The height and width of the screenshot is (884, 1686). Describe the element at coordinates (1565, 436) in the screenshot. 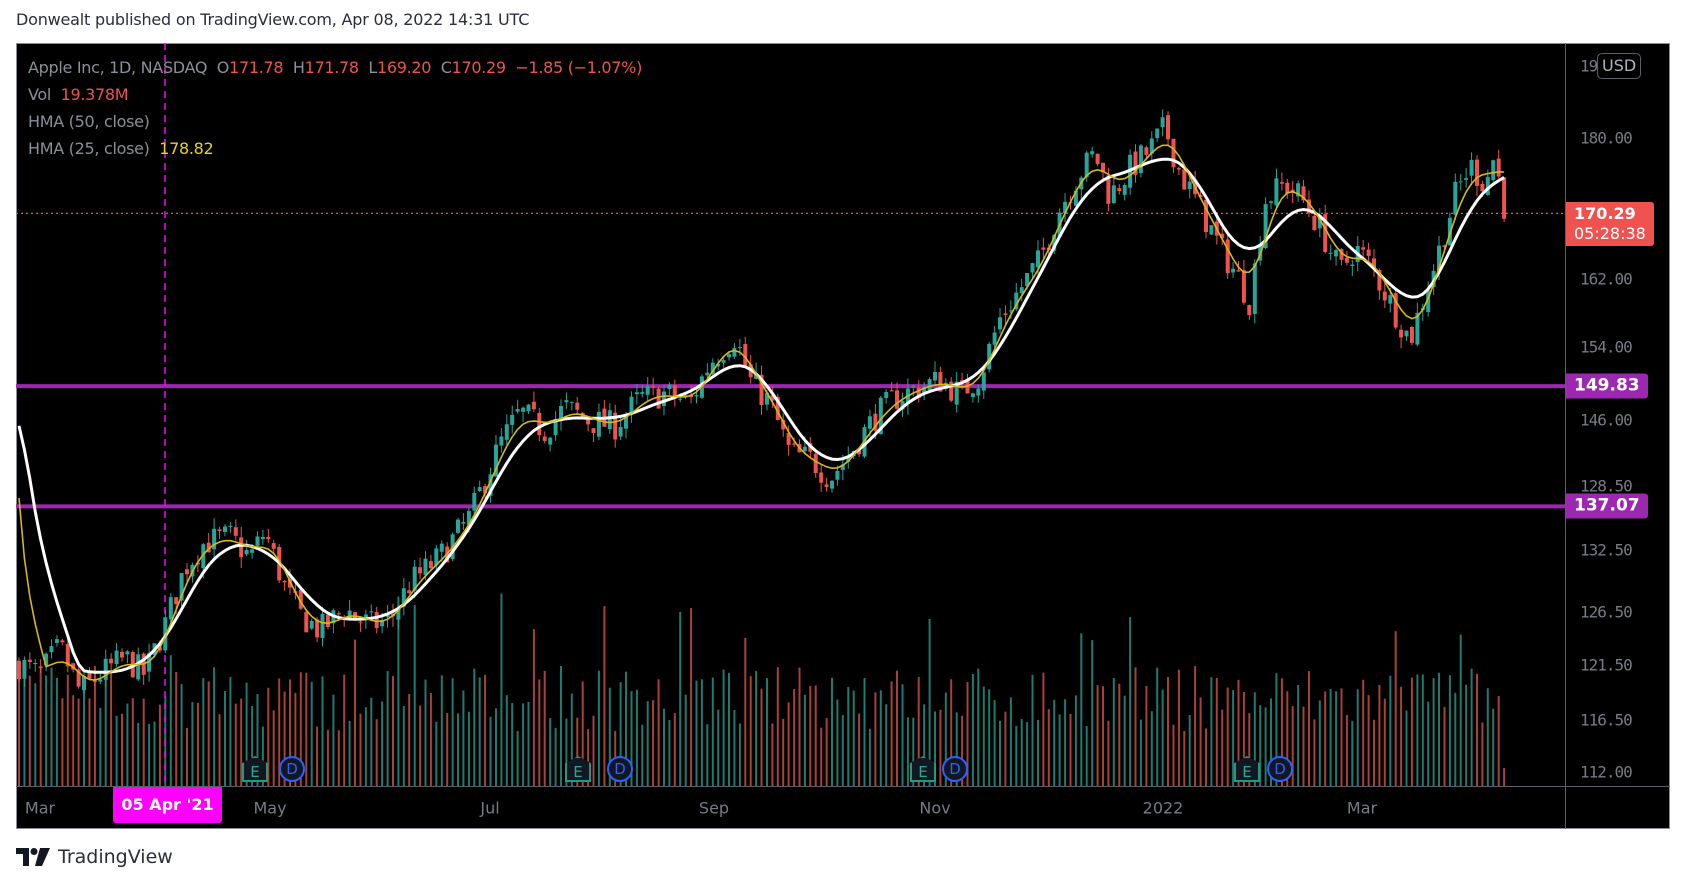

I see `price-axis-divider` at that location.